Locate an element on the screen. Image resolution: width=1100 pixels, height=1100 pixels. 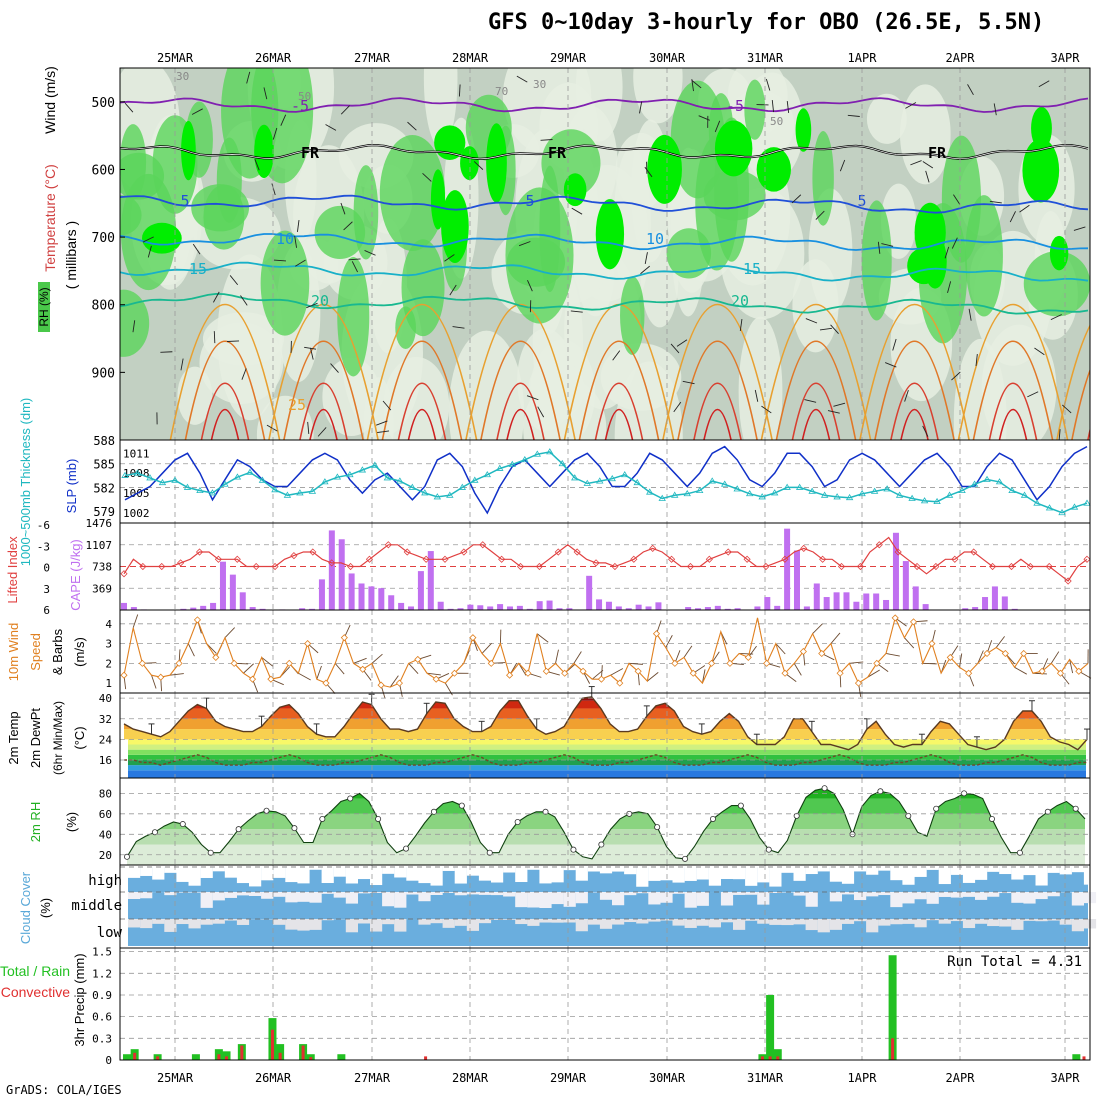
wind-axis-sublabel-2: & Barbs is located at coordinates (57, 651).